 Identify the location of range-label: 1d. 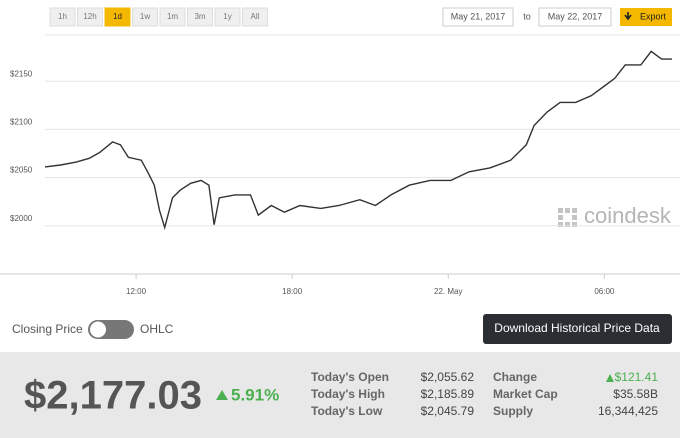
(117, 16).